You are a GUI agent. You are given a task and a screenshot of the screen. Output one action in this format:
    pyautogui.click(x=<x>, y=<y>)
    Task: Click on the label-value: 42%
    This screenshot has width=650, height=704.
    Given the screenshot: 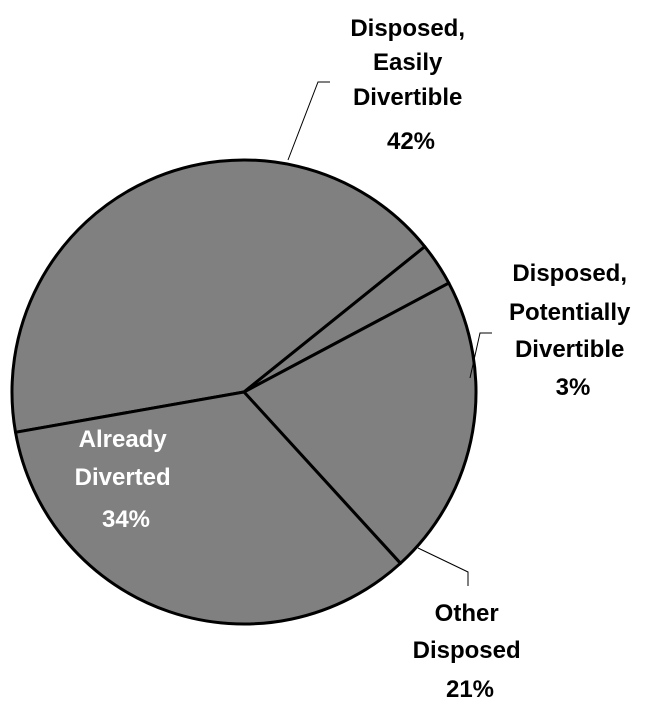 What is the action you would take?
    pyautogui.click(x=411, y=141)
    